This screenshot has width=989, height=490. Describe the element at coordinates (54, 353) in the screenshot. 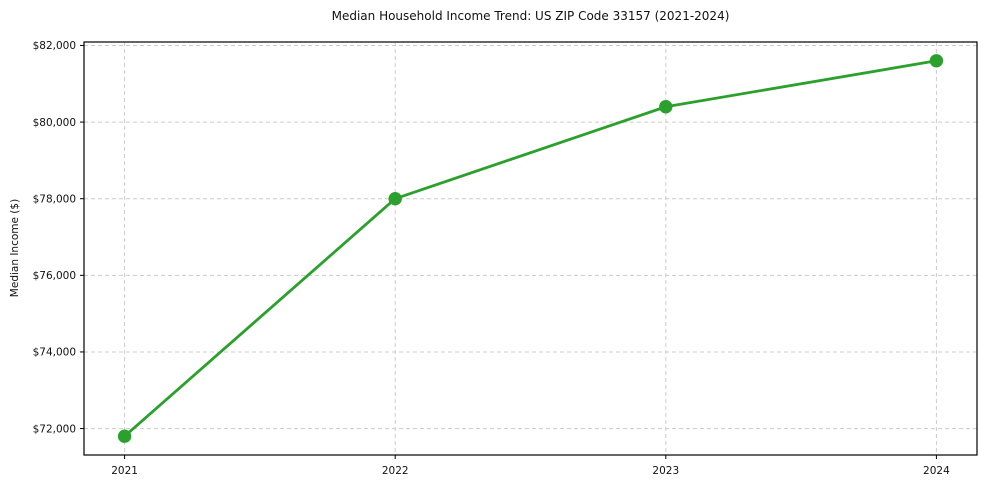

I see `y-tick-label: $74,000` at that location.